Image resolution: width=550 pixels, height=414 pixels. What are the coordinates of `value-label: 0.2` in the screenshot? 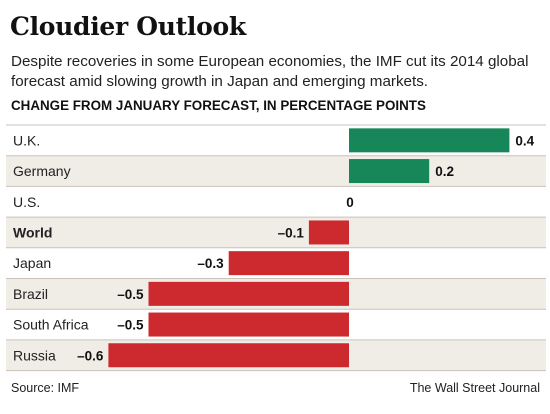 It's located at (444, 171).